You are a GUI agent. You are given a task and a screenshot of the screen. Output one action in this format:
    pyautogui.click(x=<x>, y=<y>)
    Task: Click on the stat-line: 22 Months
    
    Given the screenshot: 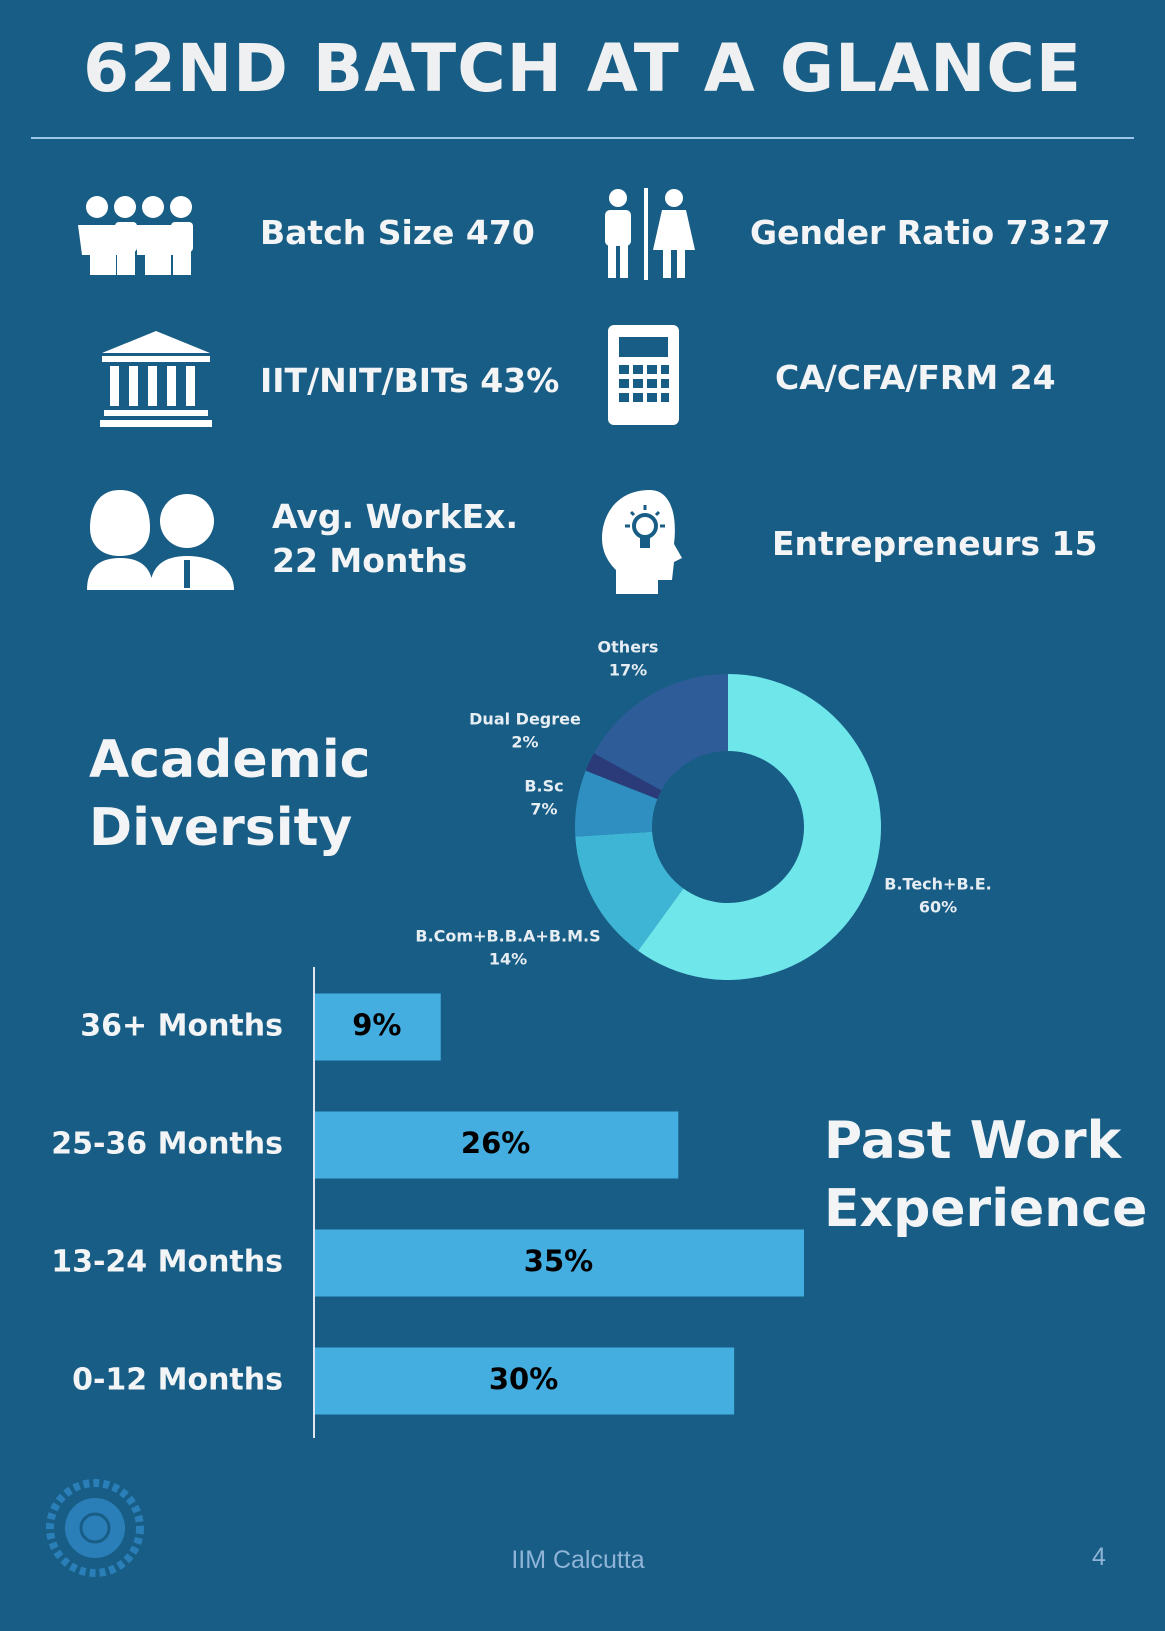 What is the action you would take?
    pyautogui.click(x=370, y=560)
    